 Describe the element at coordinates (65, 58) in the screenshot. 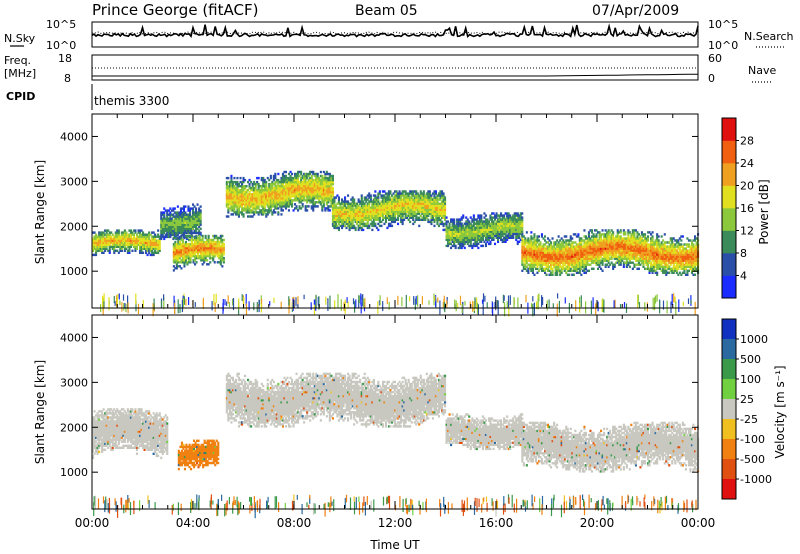

I see `freq-tick-top: 18` at that location.